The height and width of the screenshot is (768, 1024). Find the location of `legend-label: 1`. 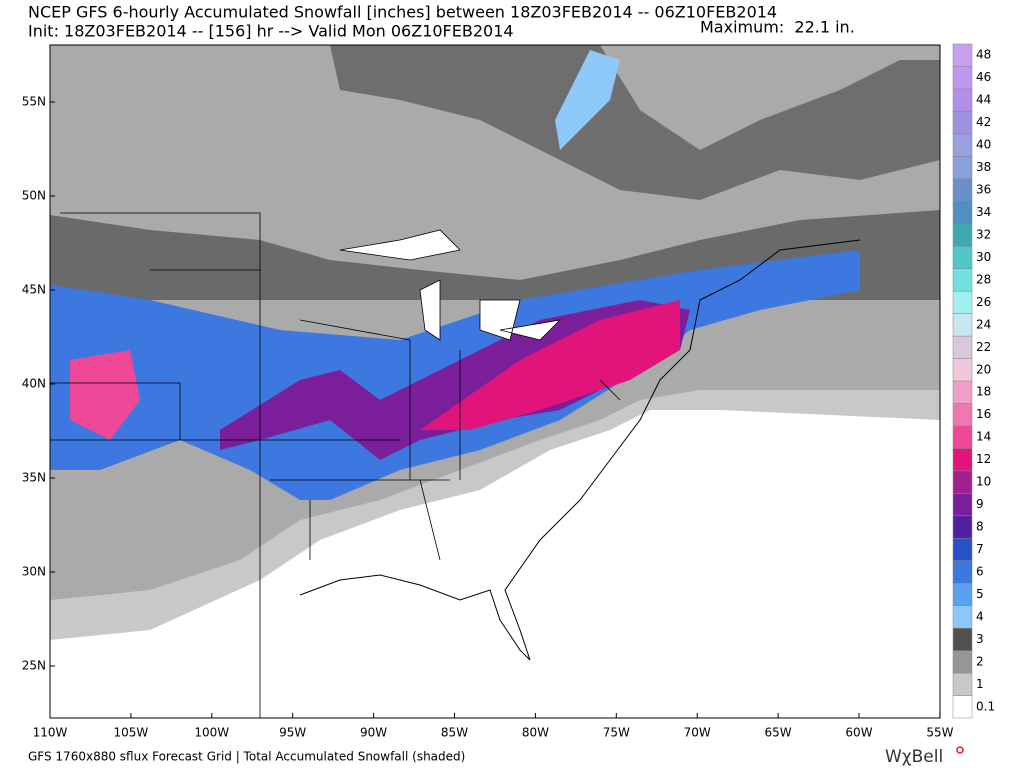

legend-label: 1 is located at coordinates (980, 684).